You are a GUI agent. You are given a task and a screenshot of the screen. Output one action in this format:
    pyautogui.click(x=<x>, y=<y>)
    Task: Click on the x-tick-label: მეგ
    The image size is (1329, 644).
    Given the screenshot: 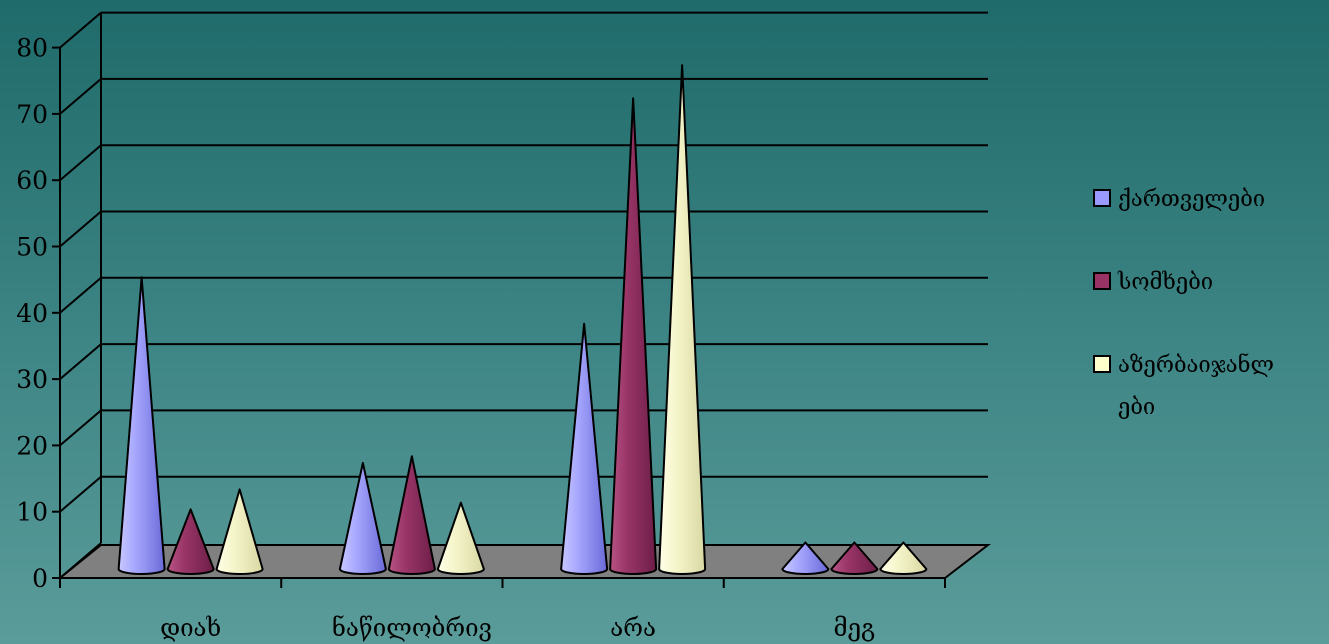 What is the action you would take?
    pyautogui.click(x=855, y=628)
    